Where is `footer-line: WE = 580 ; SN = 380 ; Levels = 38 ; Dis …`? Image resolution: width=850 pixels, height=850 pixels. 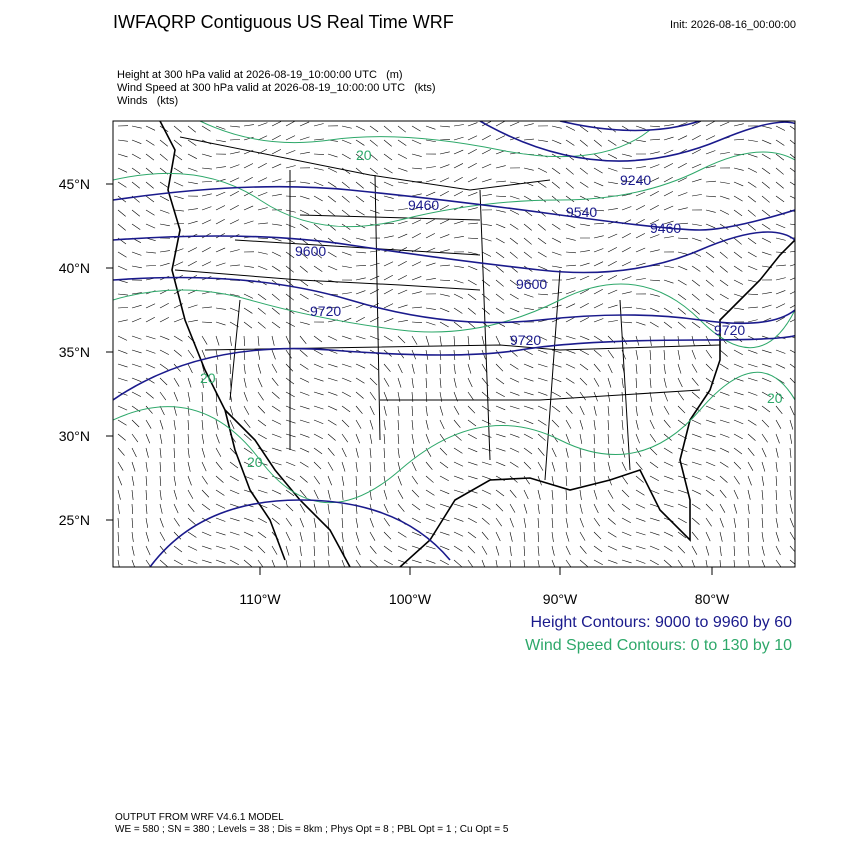 footer-line: WE = 580 ; SN = 380 ; Levels = 38 ; Dis … is located at coordinates (312, 829).